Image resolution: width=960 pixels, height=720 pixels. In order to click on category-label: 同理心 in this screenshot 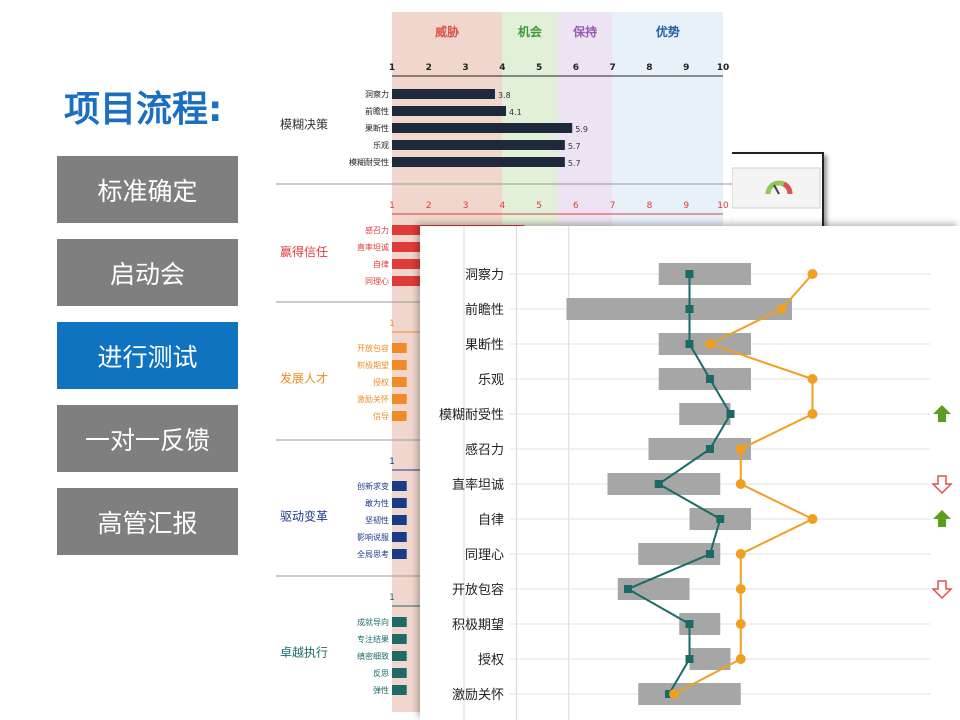, I will do `click(484, 555)`.